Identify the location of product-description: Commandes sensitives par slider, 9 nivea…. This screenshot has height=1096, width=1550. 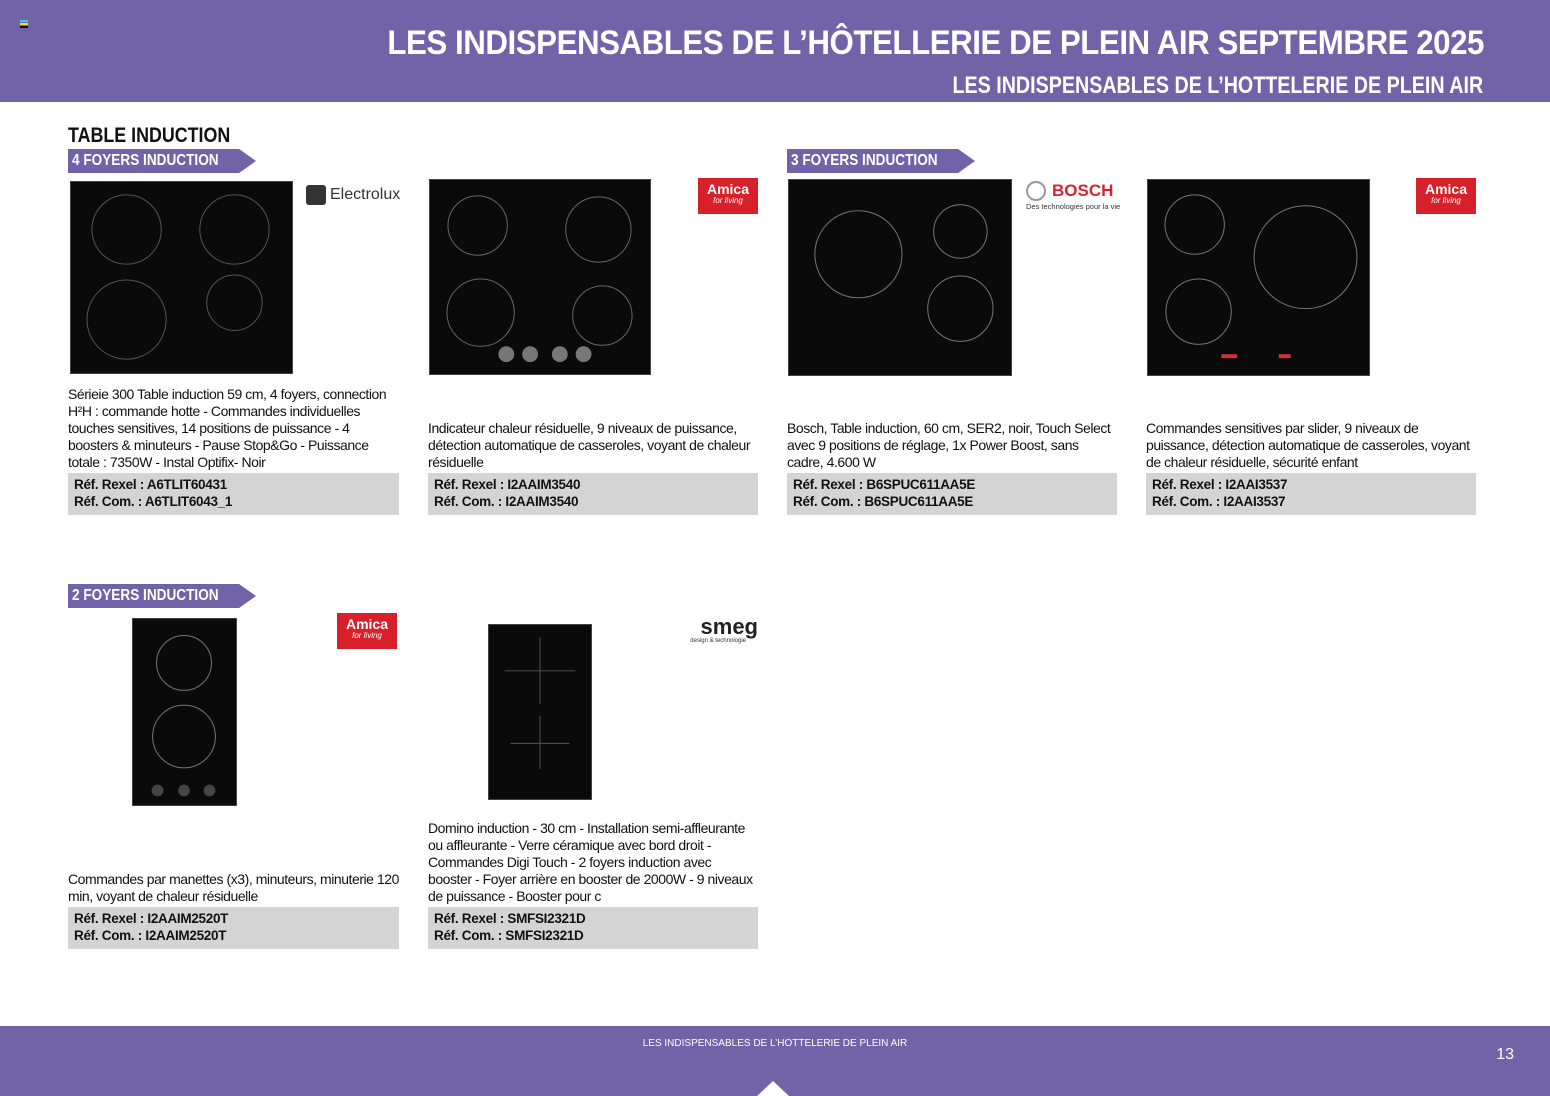
(1308, 445).